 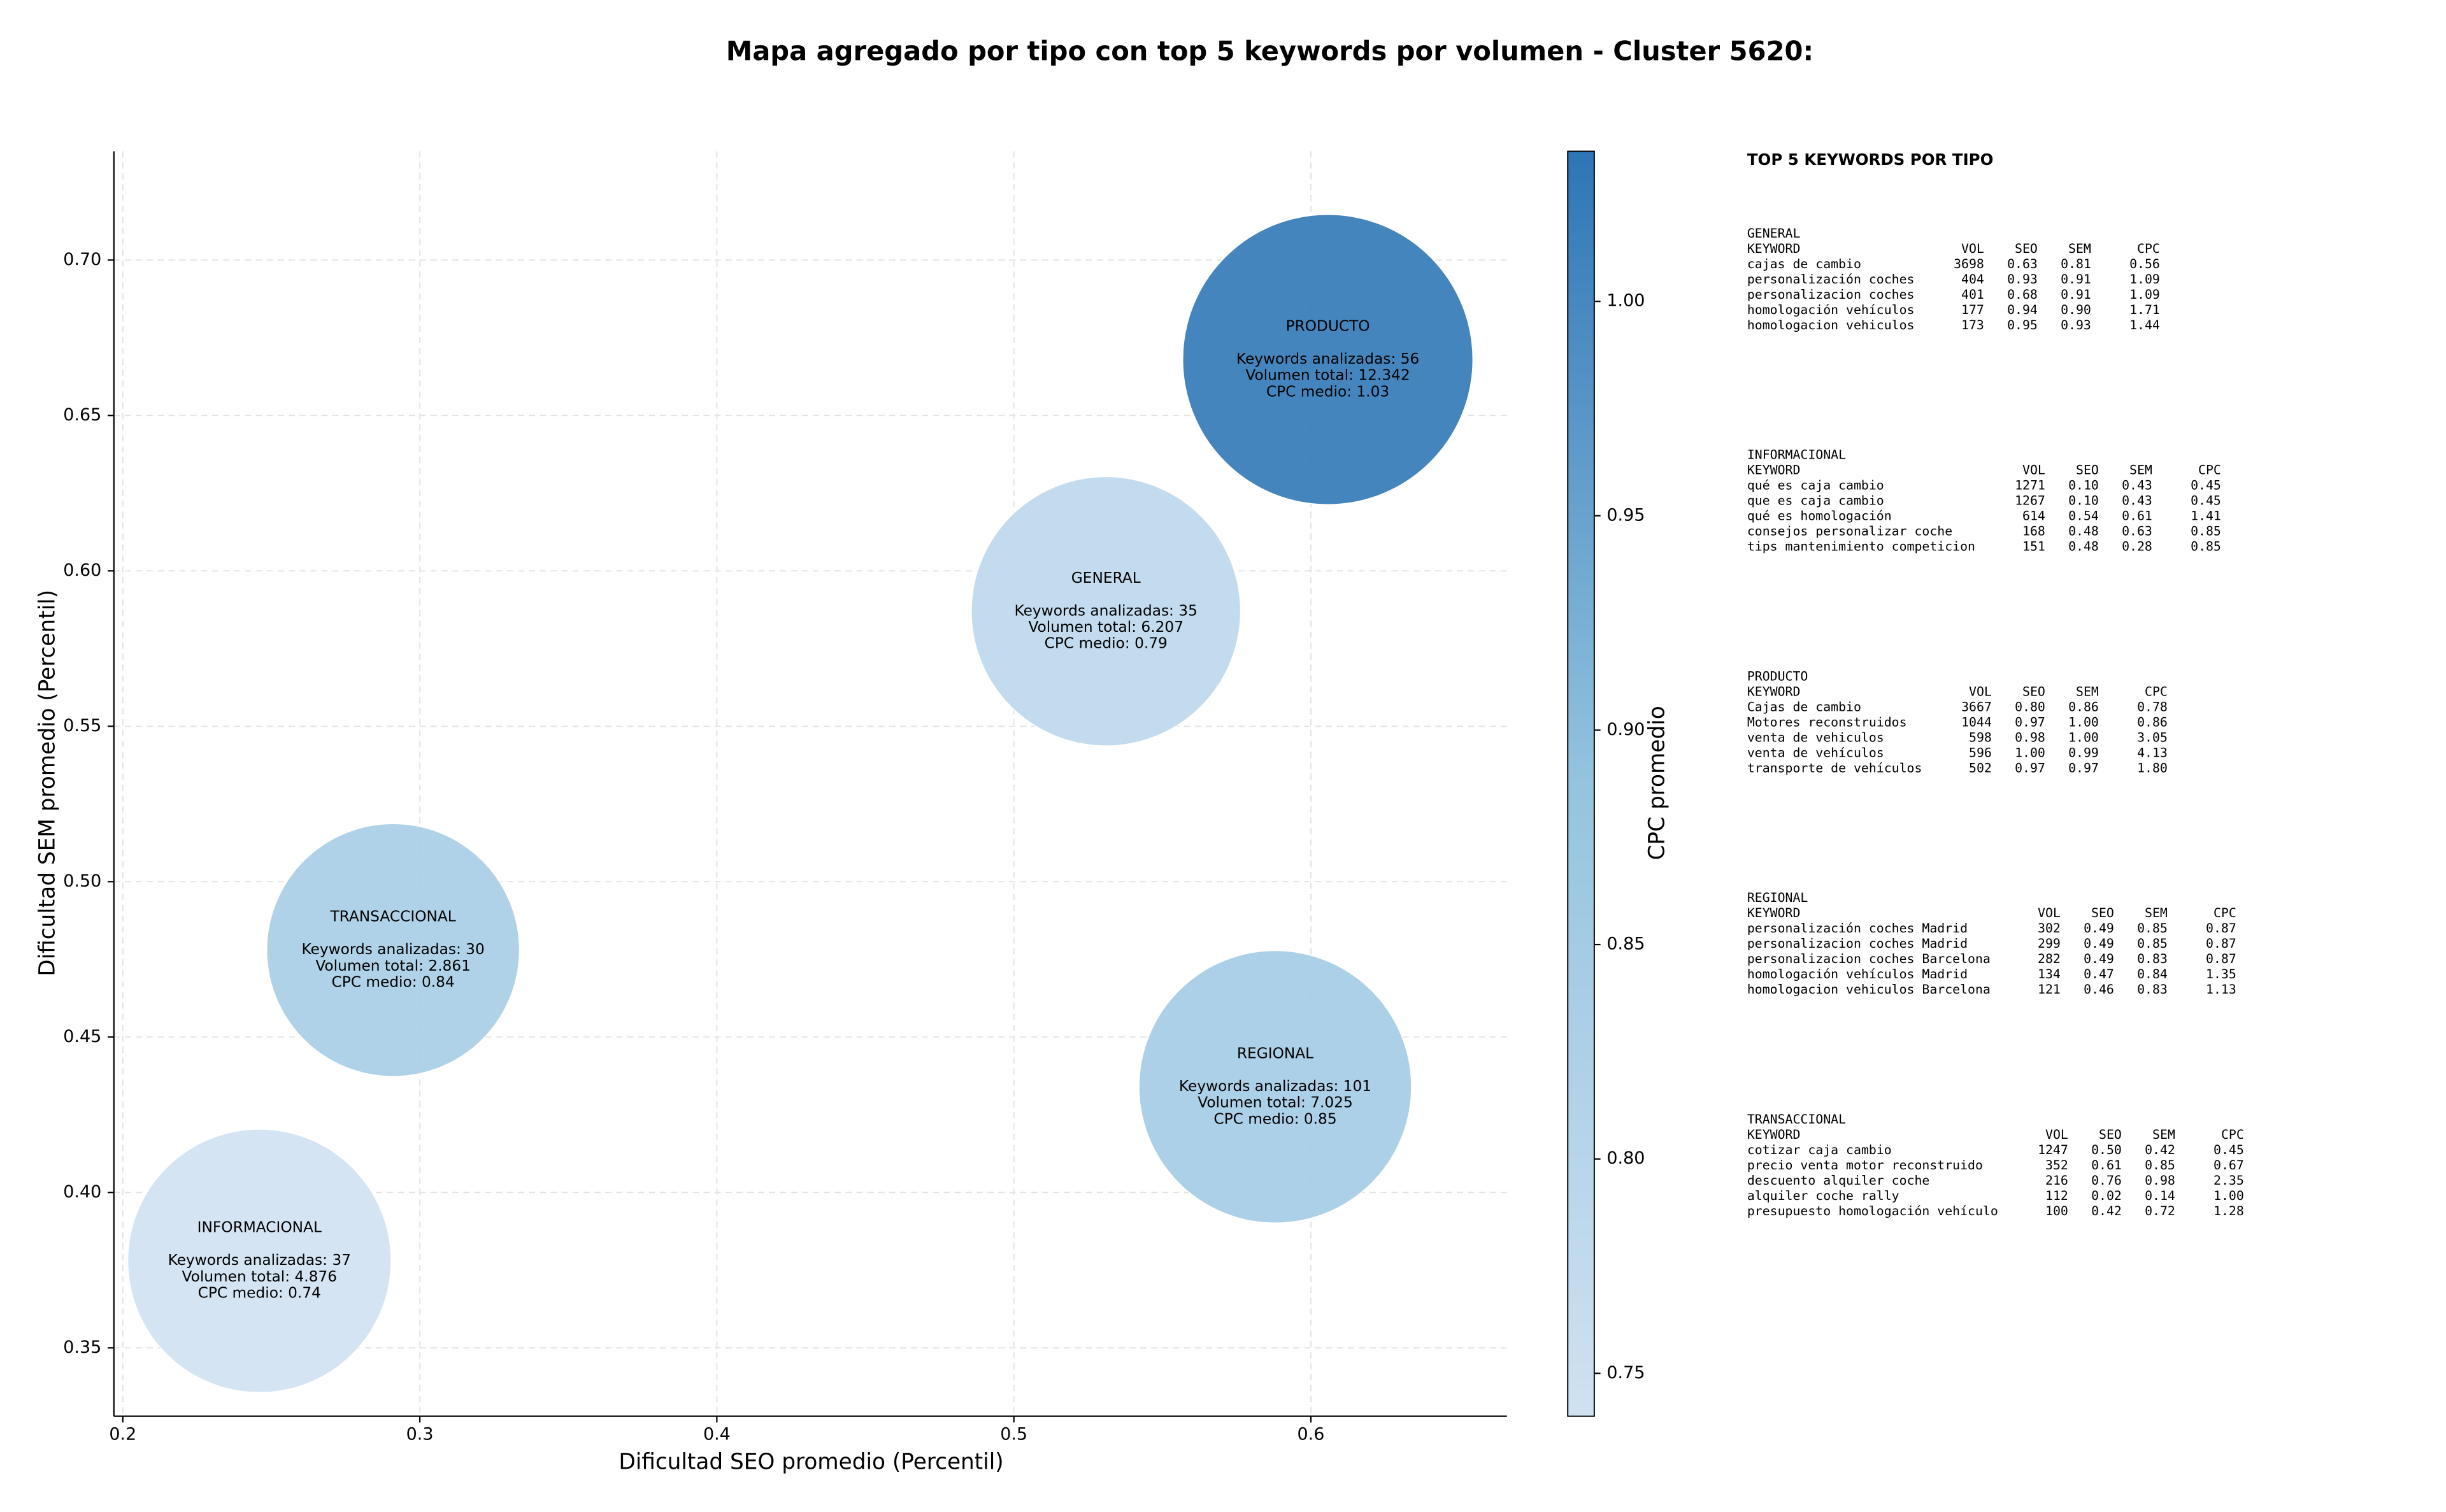 What do you see at coordinates (1327, 358) in the screenshot?
I see `bubble-label: Keywords analizadas: 56` at bounding box center [1327, 358].